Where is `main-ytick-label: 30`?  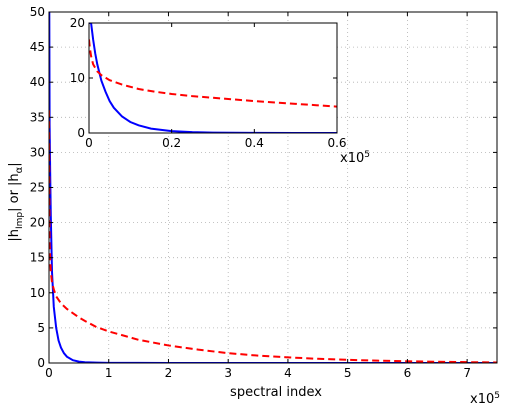 main-ytick-label: 30 is located at coordinates (37, 152).